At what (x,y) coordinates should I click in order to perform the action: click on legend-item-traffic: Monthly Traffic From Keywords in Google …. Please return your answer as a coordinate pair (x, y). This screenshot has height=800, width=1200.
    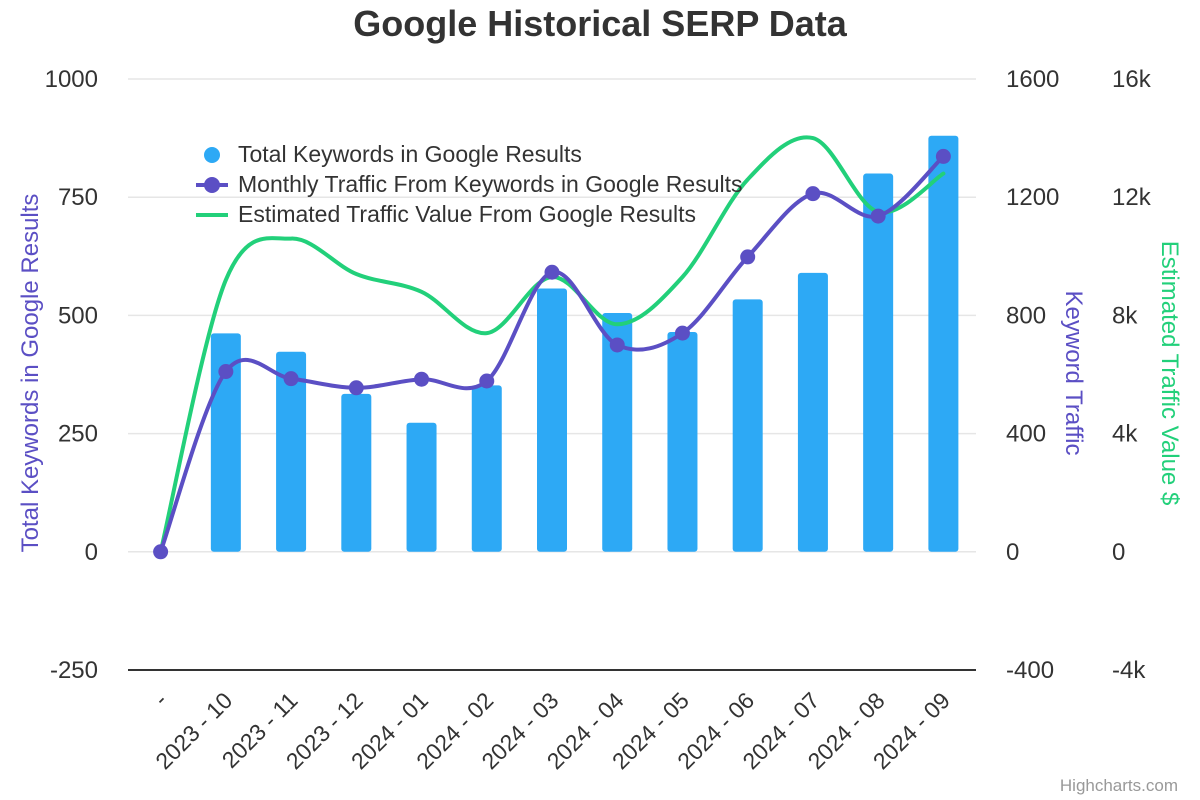
    Looking at the image, I should click on (469, 184).